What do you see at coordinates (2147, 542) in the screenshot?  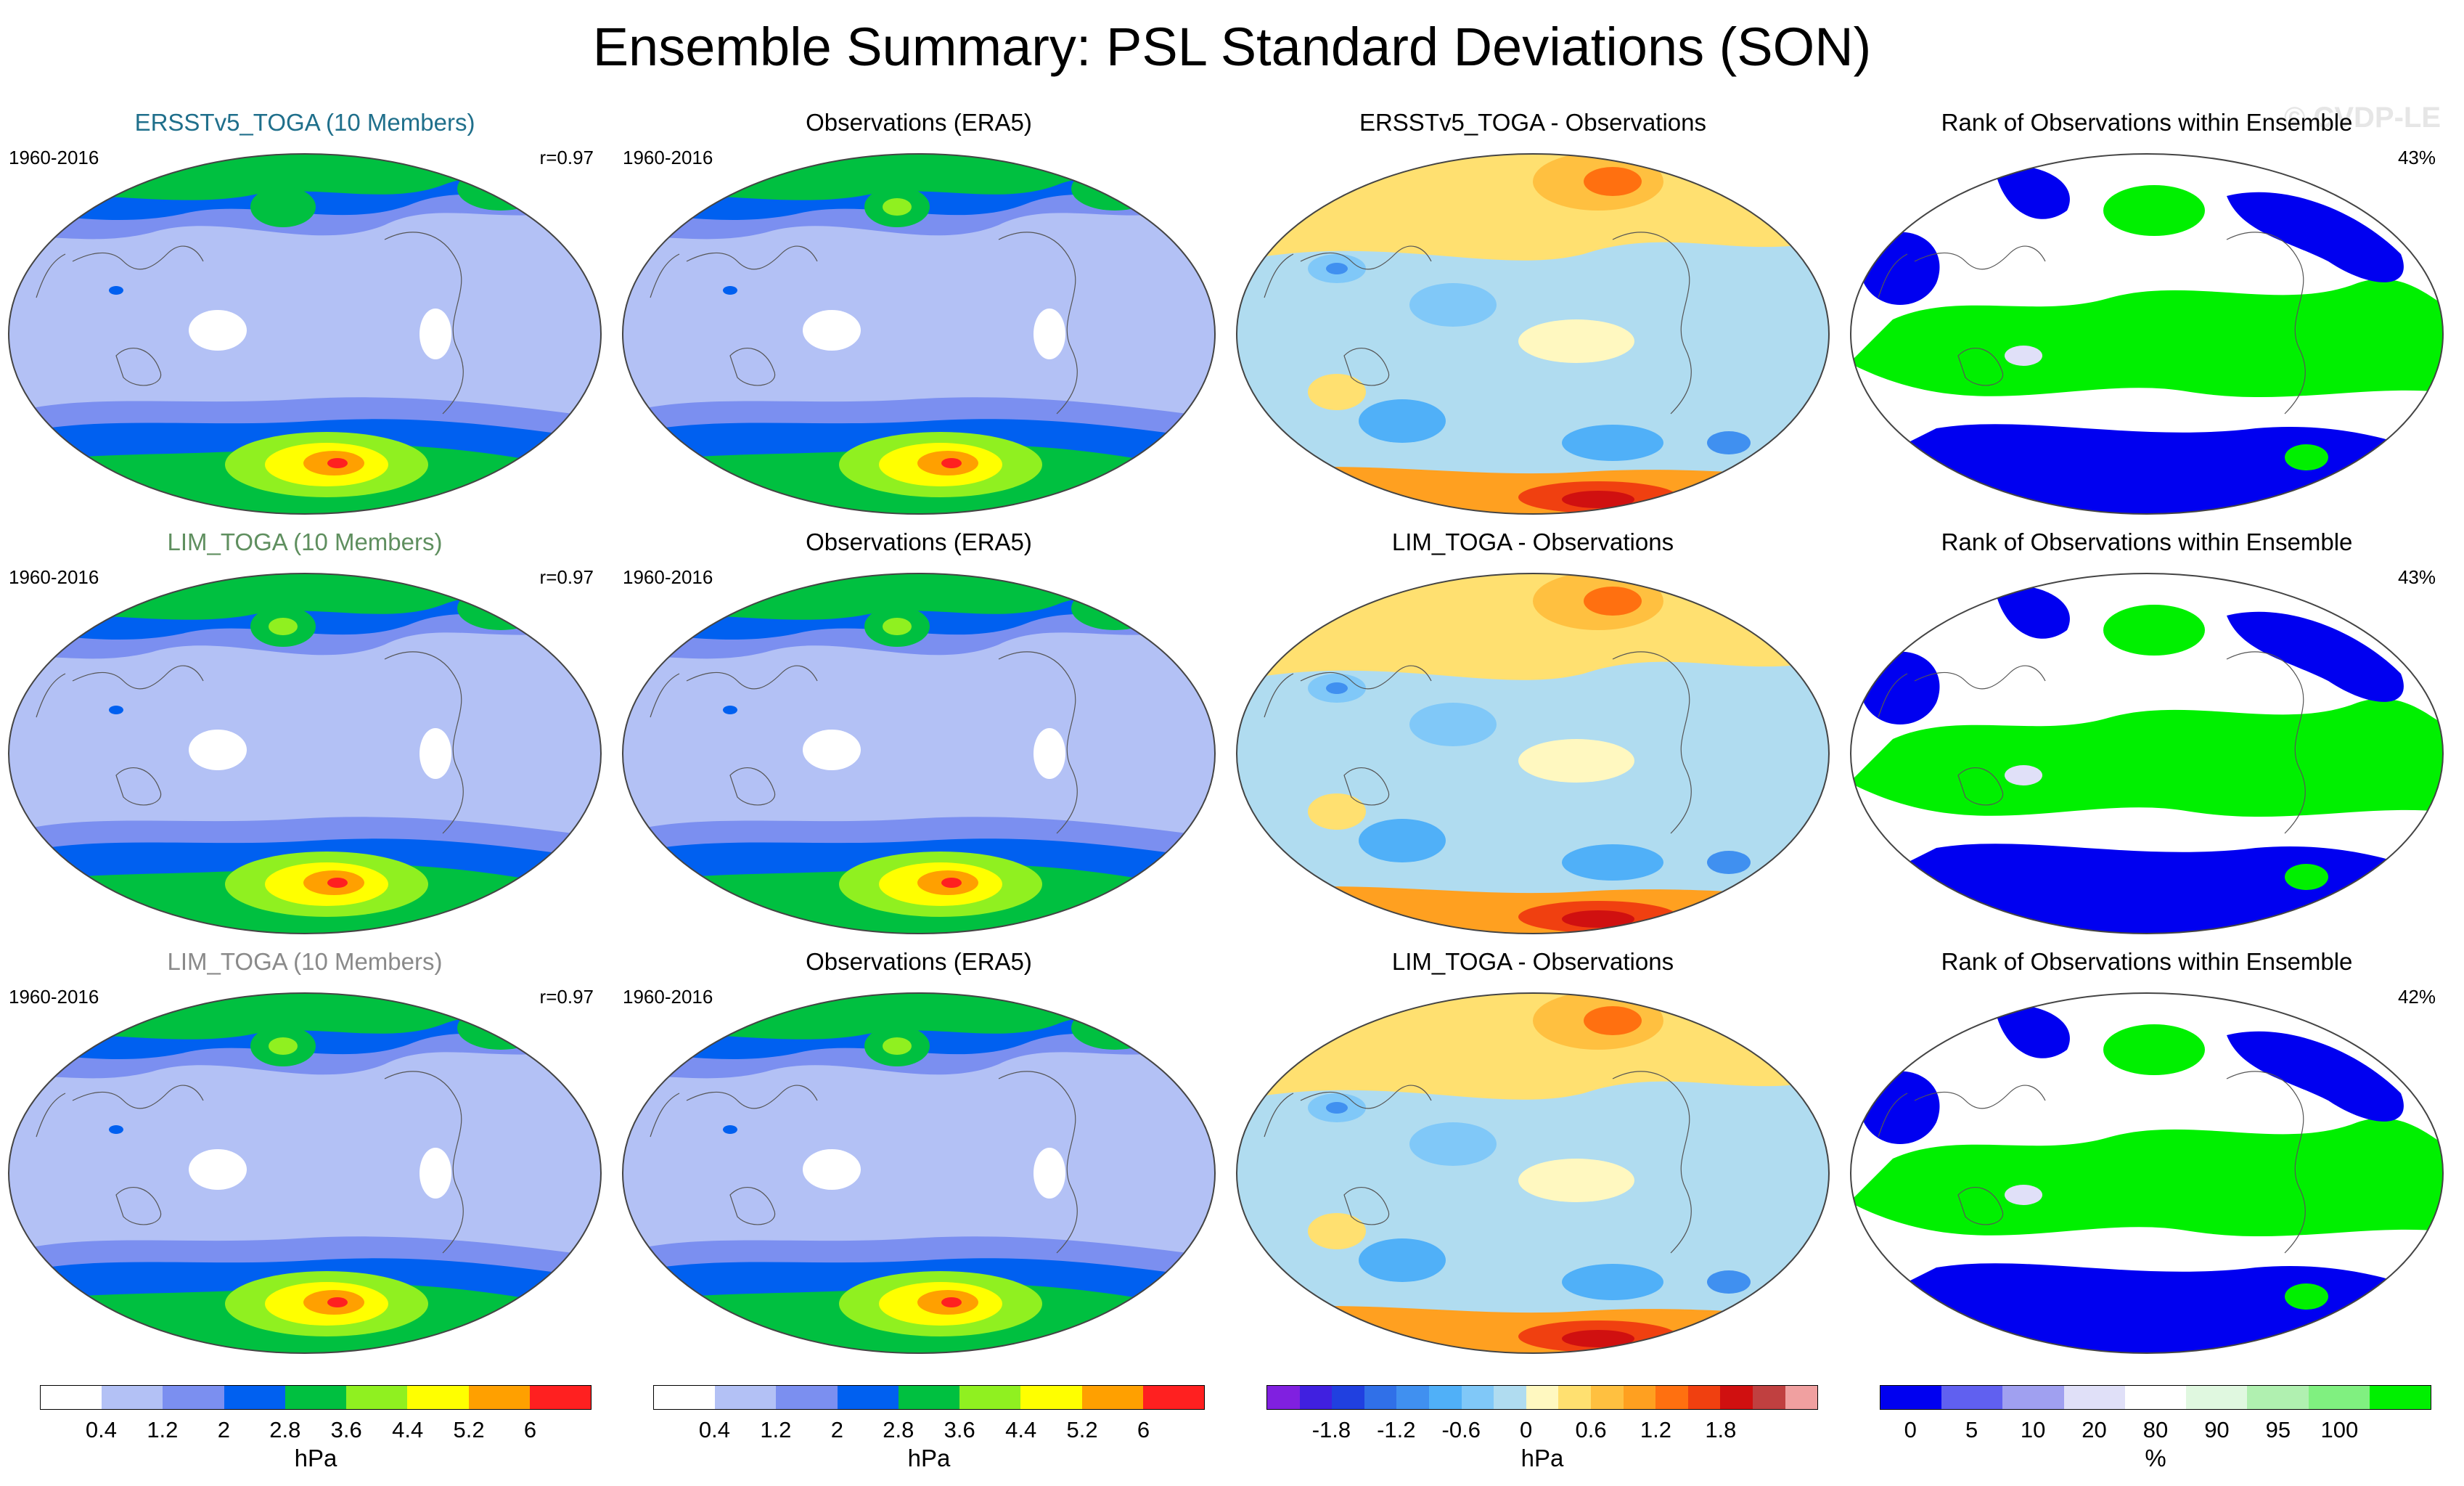 I see `panel-title: Rank of Observations within Ensemble` at bounding box center [2147, 542].